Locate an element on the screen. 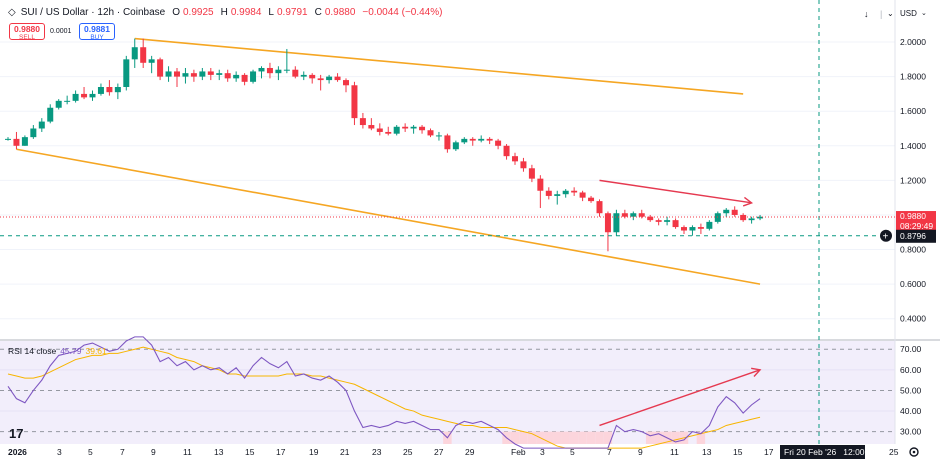 The image size is (940, 459). time-tick-label: 11 is located at coordinates (674, 452).